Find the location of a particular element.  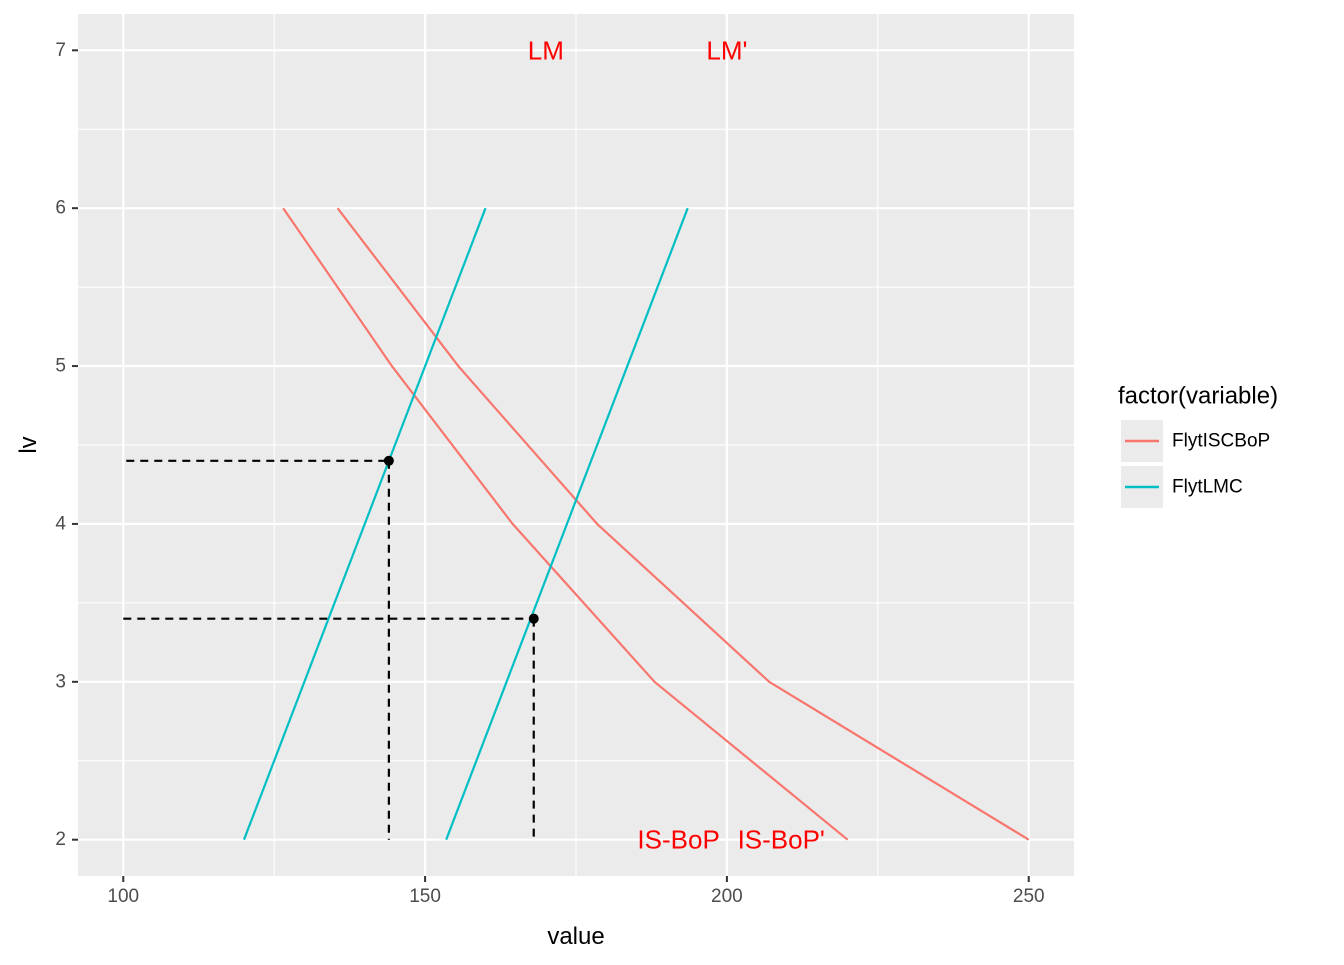

x-tick-label: 200 is located at coordinates (727, 896).